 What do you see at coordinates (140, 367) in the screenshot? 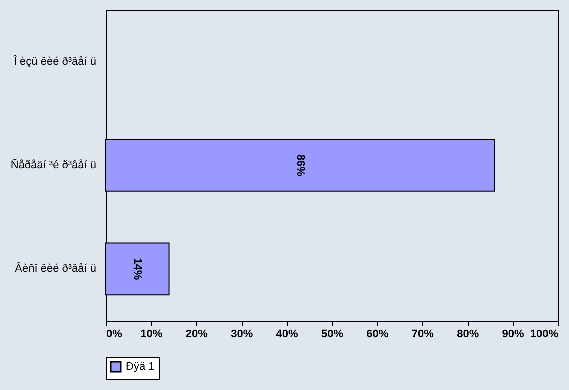
I see `legend-label: Ðÿä 1` at bounding box center [140, 367].